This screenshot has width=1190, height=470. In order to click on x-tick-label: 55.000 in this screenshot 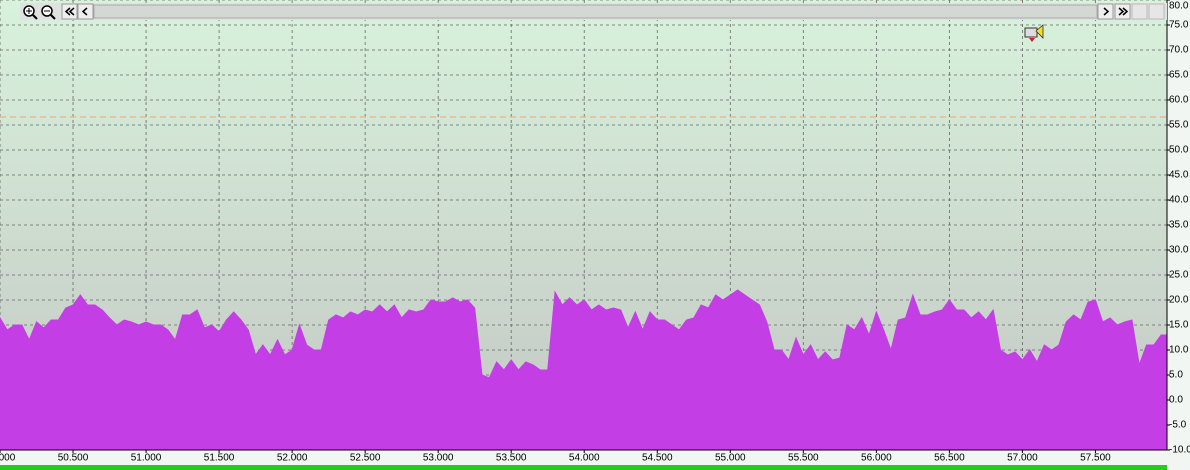, I will do `click(730, 458)`.